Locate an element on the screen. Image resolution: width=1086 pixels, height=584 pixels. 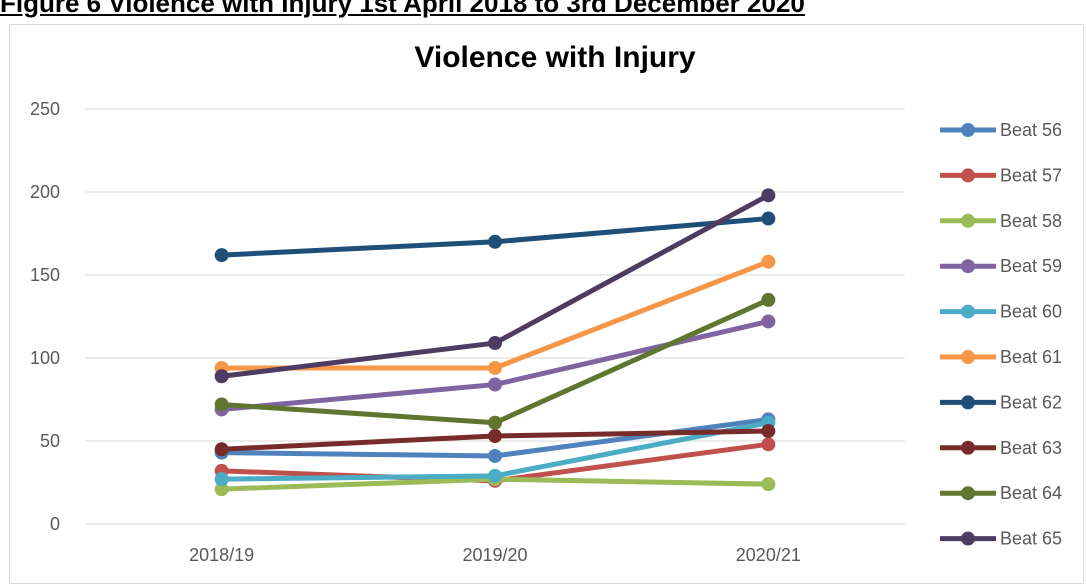
legend-entry: Beat 57 is located at coordinates (1001, 175).